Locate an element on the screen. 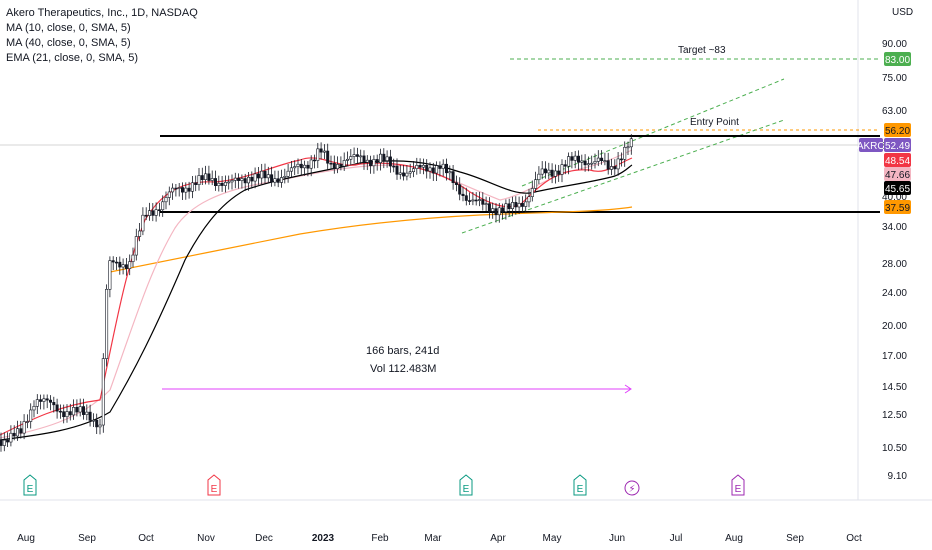 This screenshot has width=932, height=550. price-tag-ema21: 47.66 is located at coordinates (897, 174).